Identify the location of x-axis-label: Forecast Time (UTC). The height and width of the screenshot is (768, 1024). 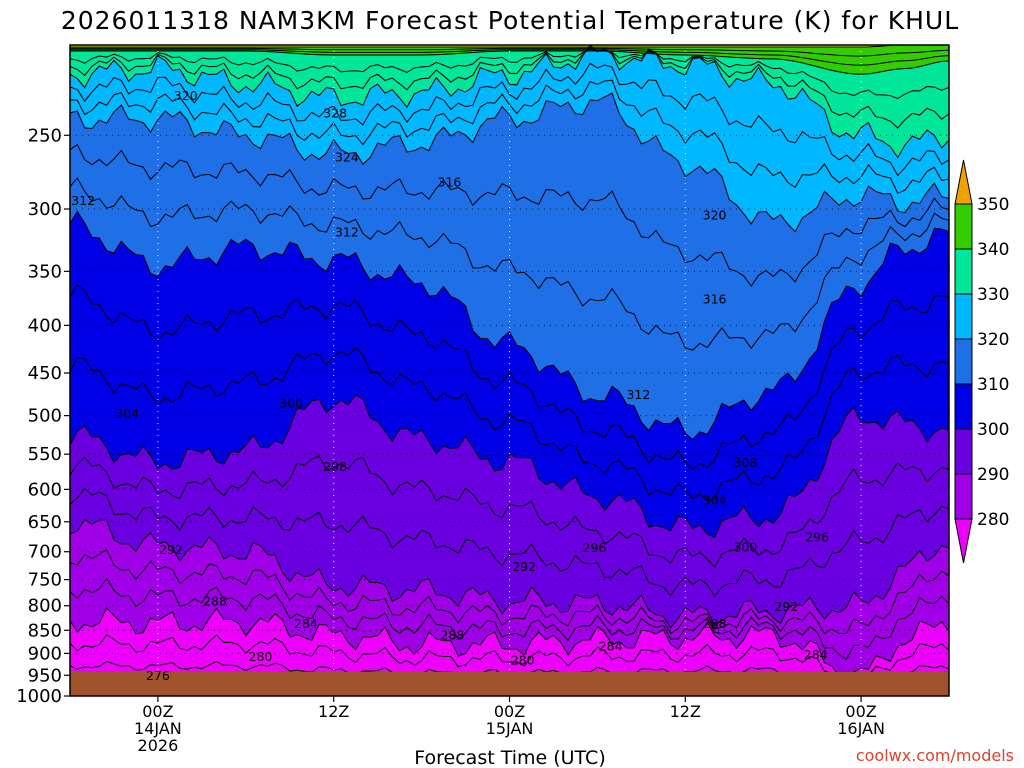
(509, 757).